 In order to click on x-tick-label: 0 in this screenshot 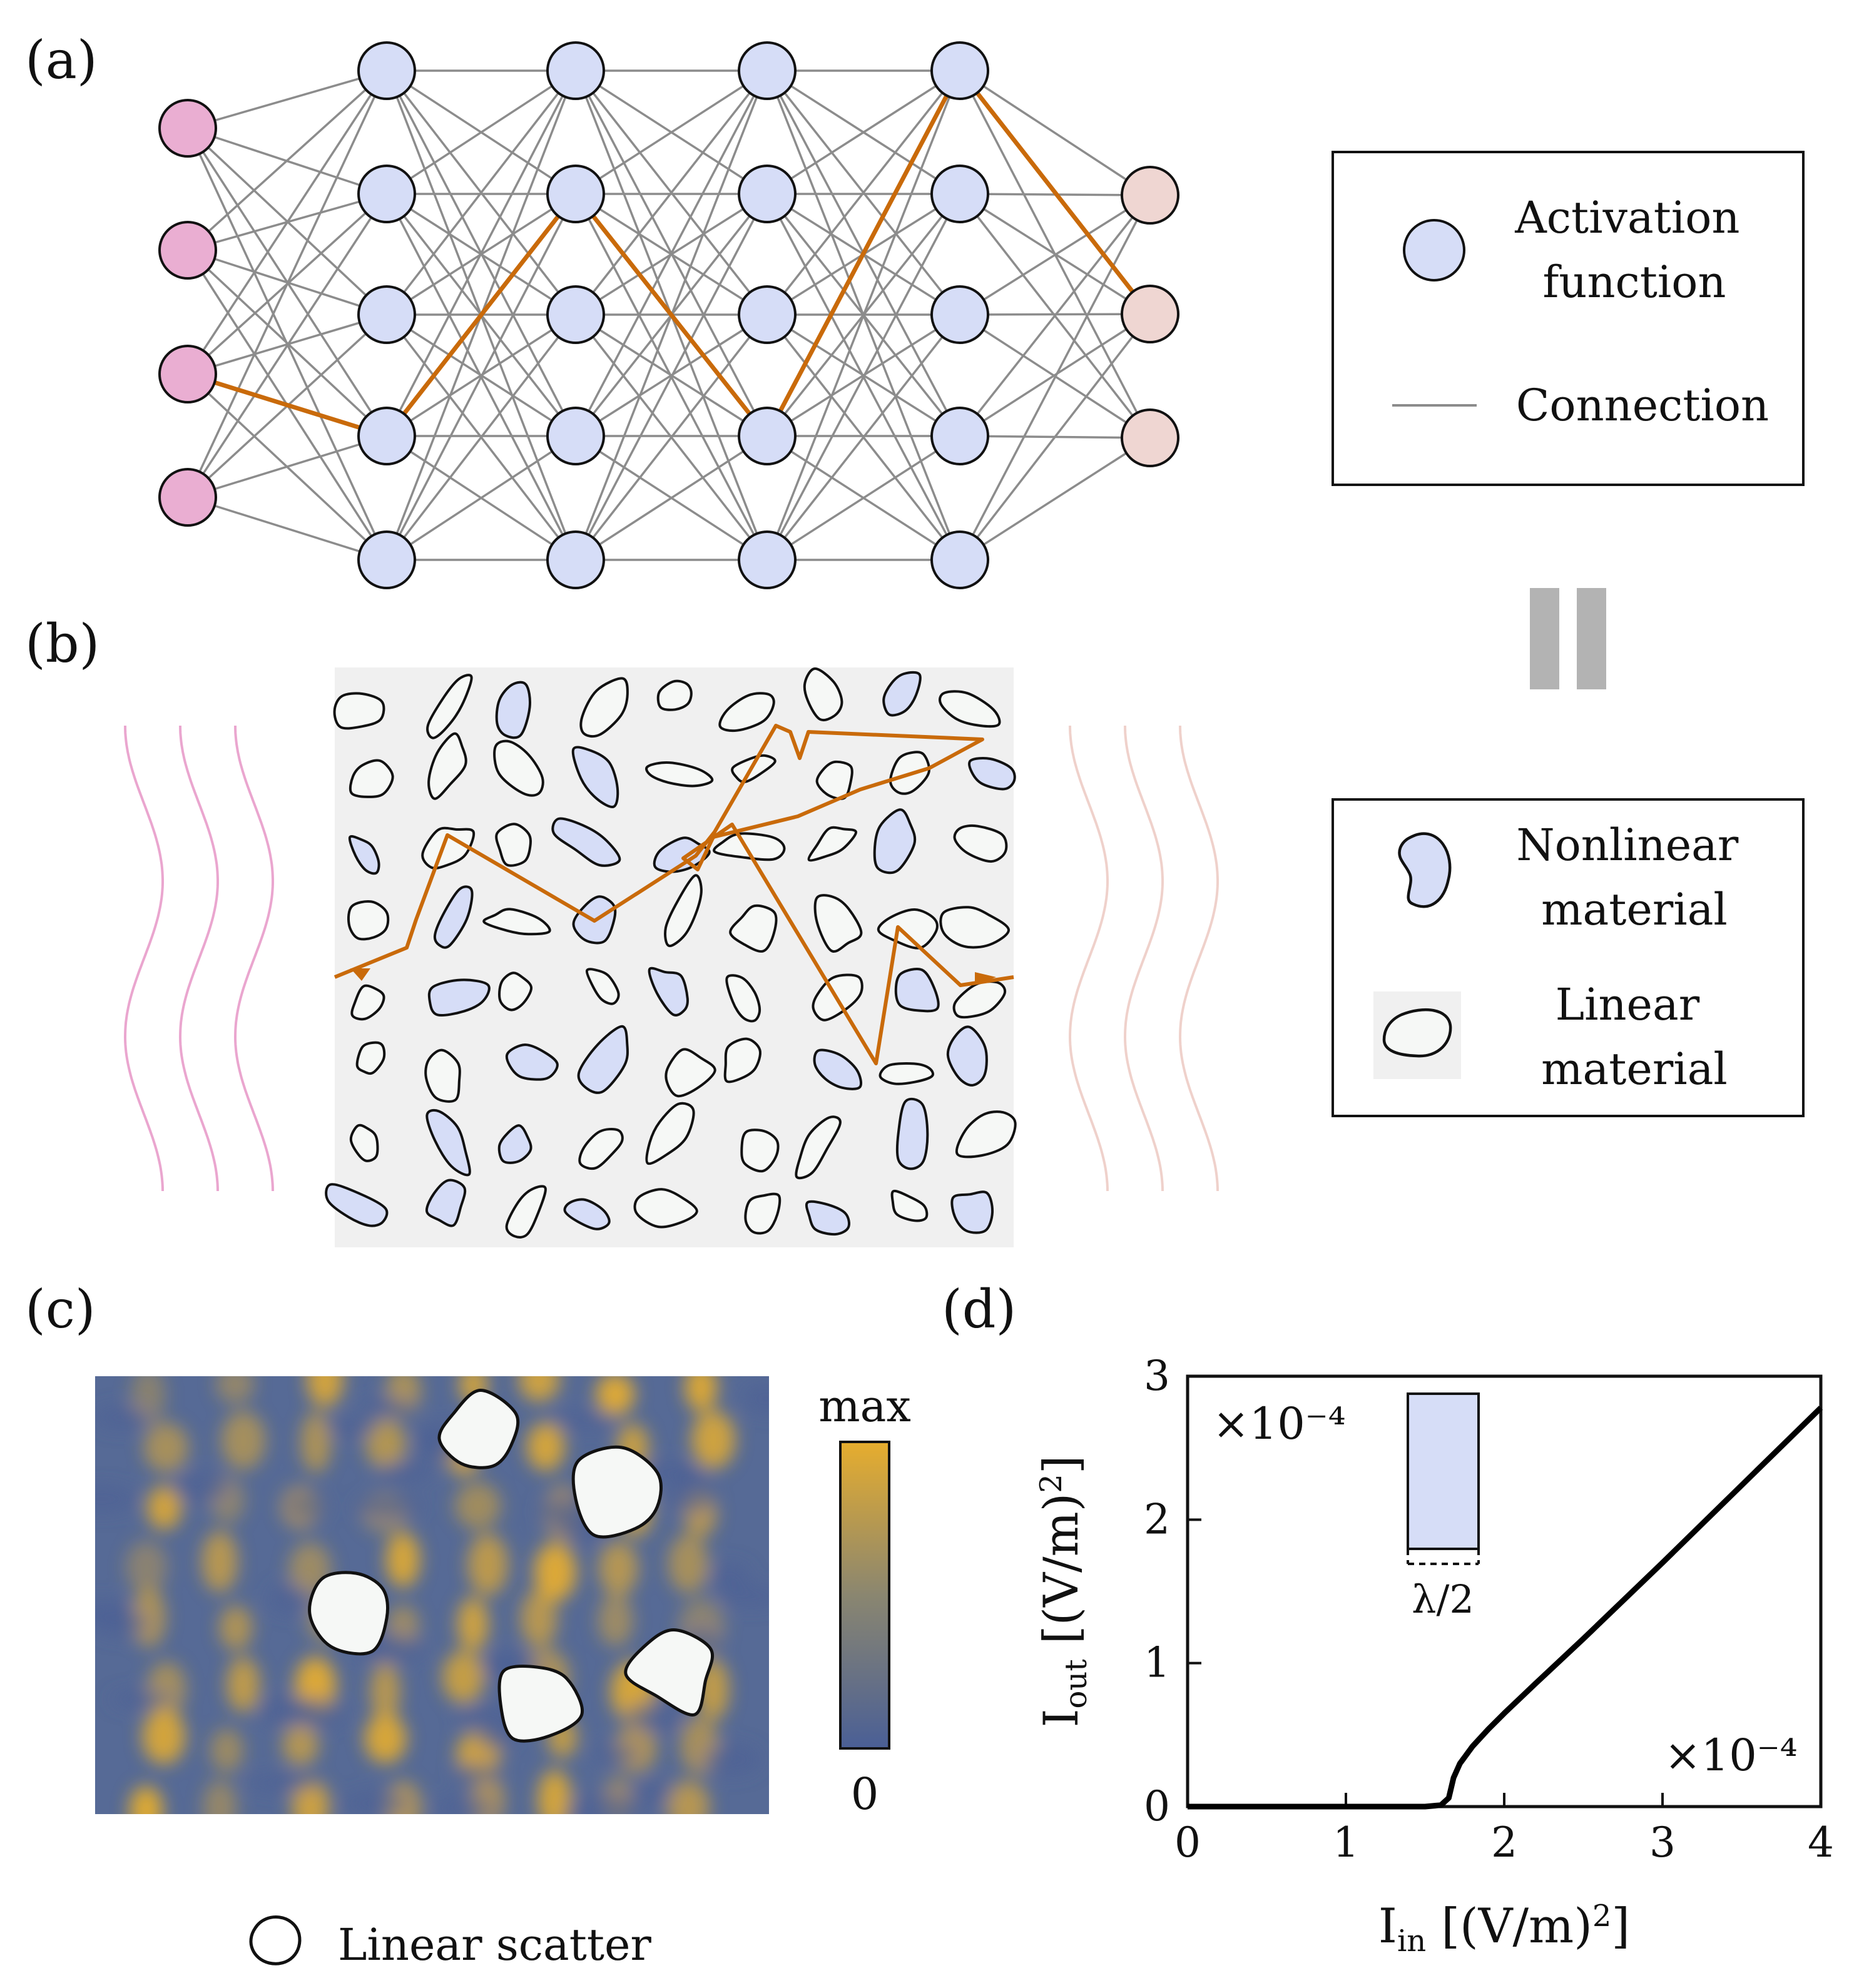, I will do `click(1187, 1842)`.